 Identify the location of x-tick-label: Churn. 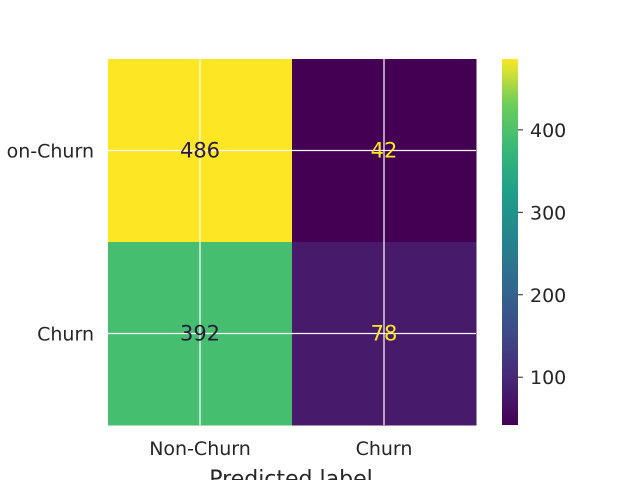
(384, 449).